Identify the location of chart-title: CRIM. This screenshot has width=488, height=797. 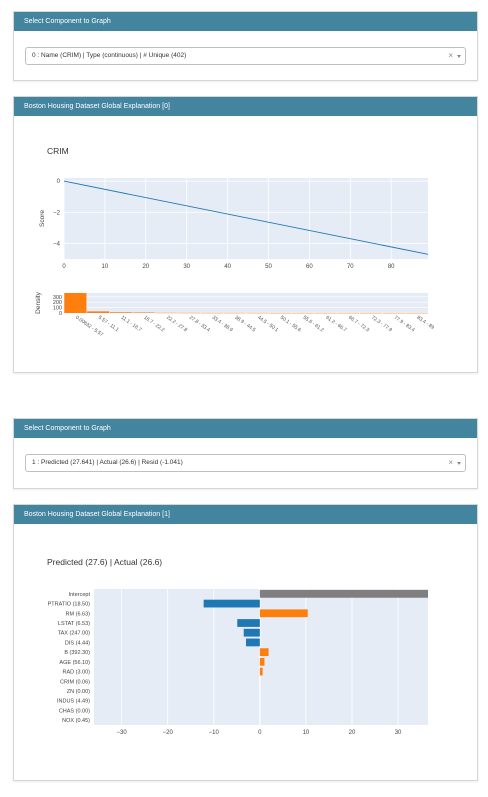
(58, 151).